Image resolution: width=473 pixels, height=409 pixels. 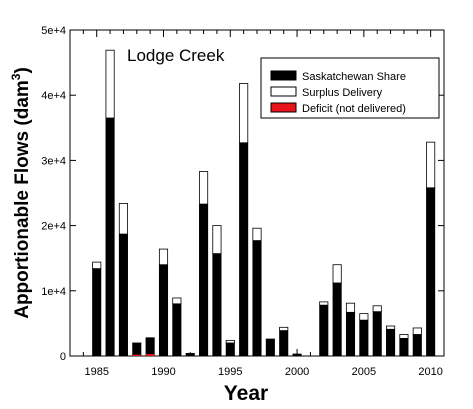 I want to click on y-tick-label: 5e+4, so click(x=53, y=31).